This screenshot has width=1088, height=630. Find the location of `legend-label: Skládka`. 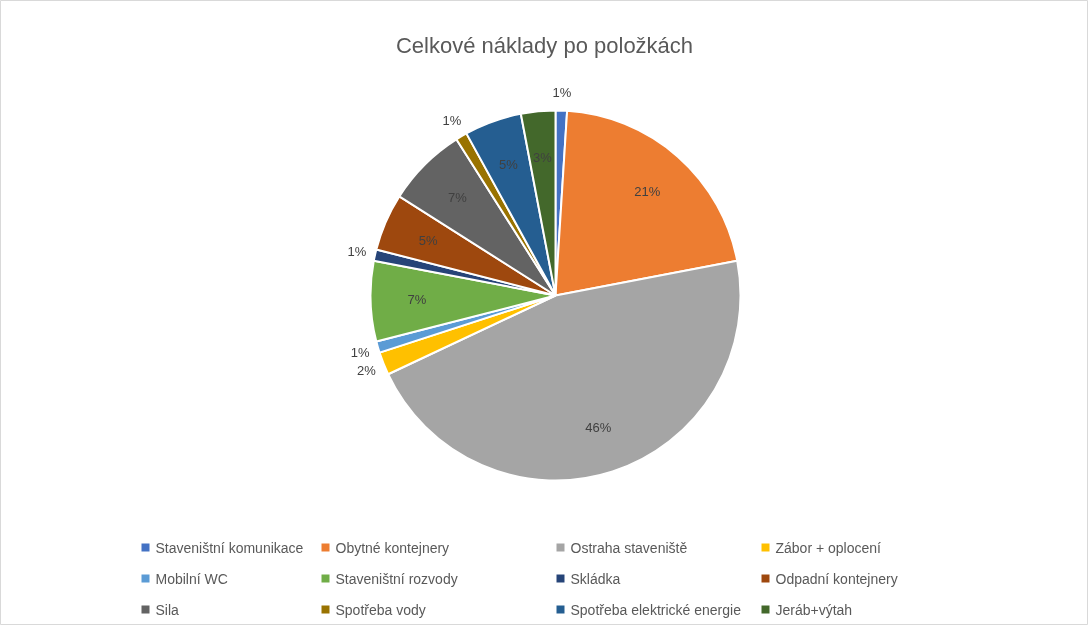

legend-label: Skládka is located at coordinates (595, 578).